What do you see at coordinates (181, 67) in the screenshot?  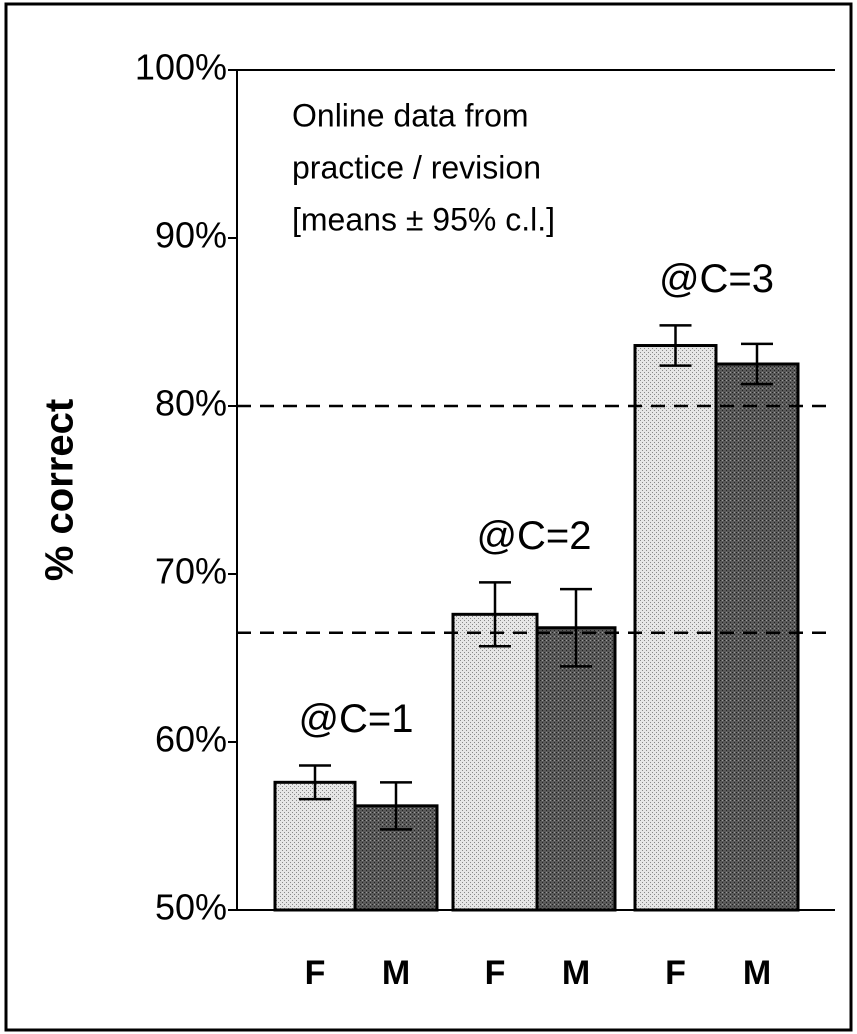 I see `y-tick-label: 100%` at bounding box center [181, 67].